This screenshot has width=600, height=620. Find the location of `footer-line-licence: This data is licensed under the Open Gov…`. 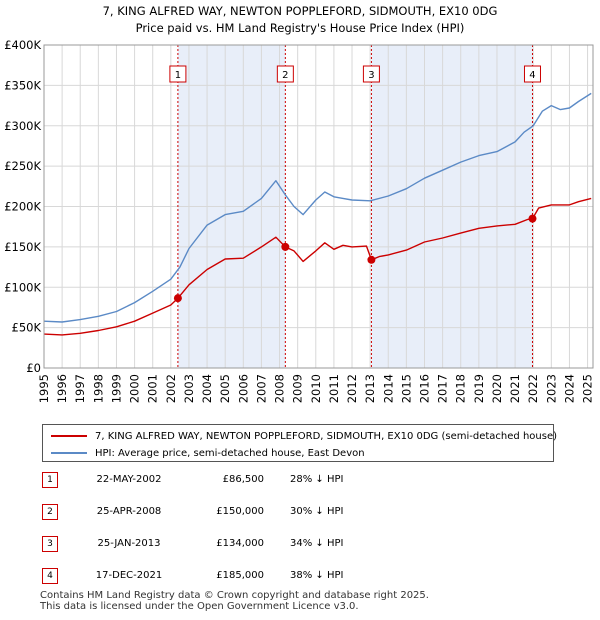

footer-line-licence: This data is licensed under the Open Gov… is located at coordinates (199, 606).